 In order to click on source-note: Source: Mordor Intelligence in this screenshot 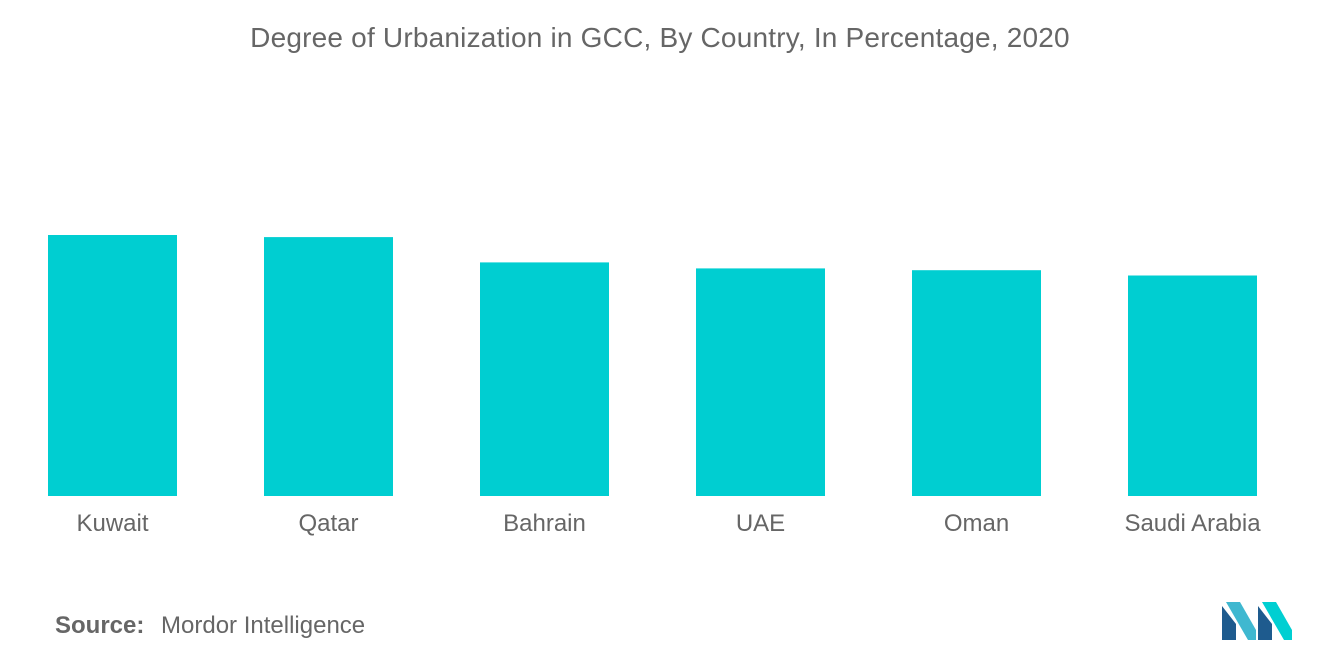, I will do `click(210, 626)`.